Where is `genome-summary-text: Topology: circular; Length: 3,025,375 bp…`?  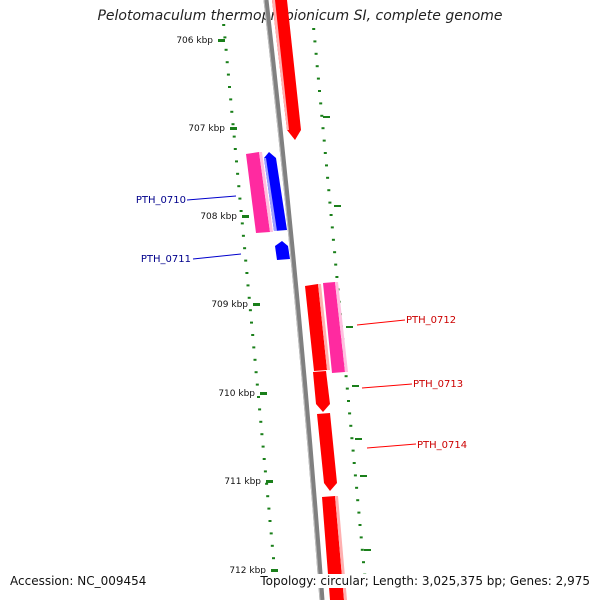
genome-summary-text: Topology: circular; Length: 3,025,375 bp… is located at coordinates (425, 581).